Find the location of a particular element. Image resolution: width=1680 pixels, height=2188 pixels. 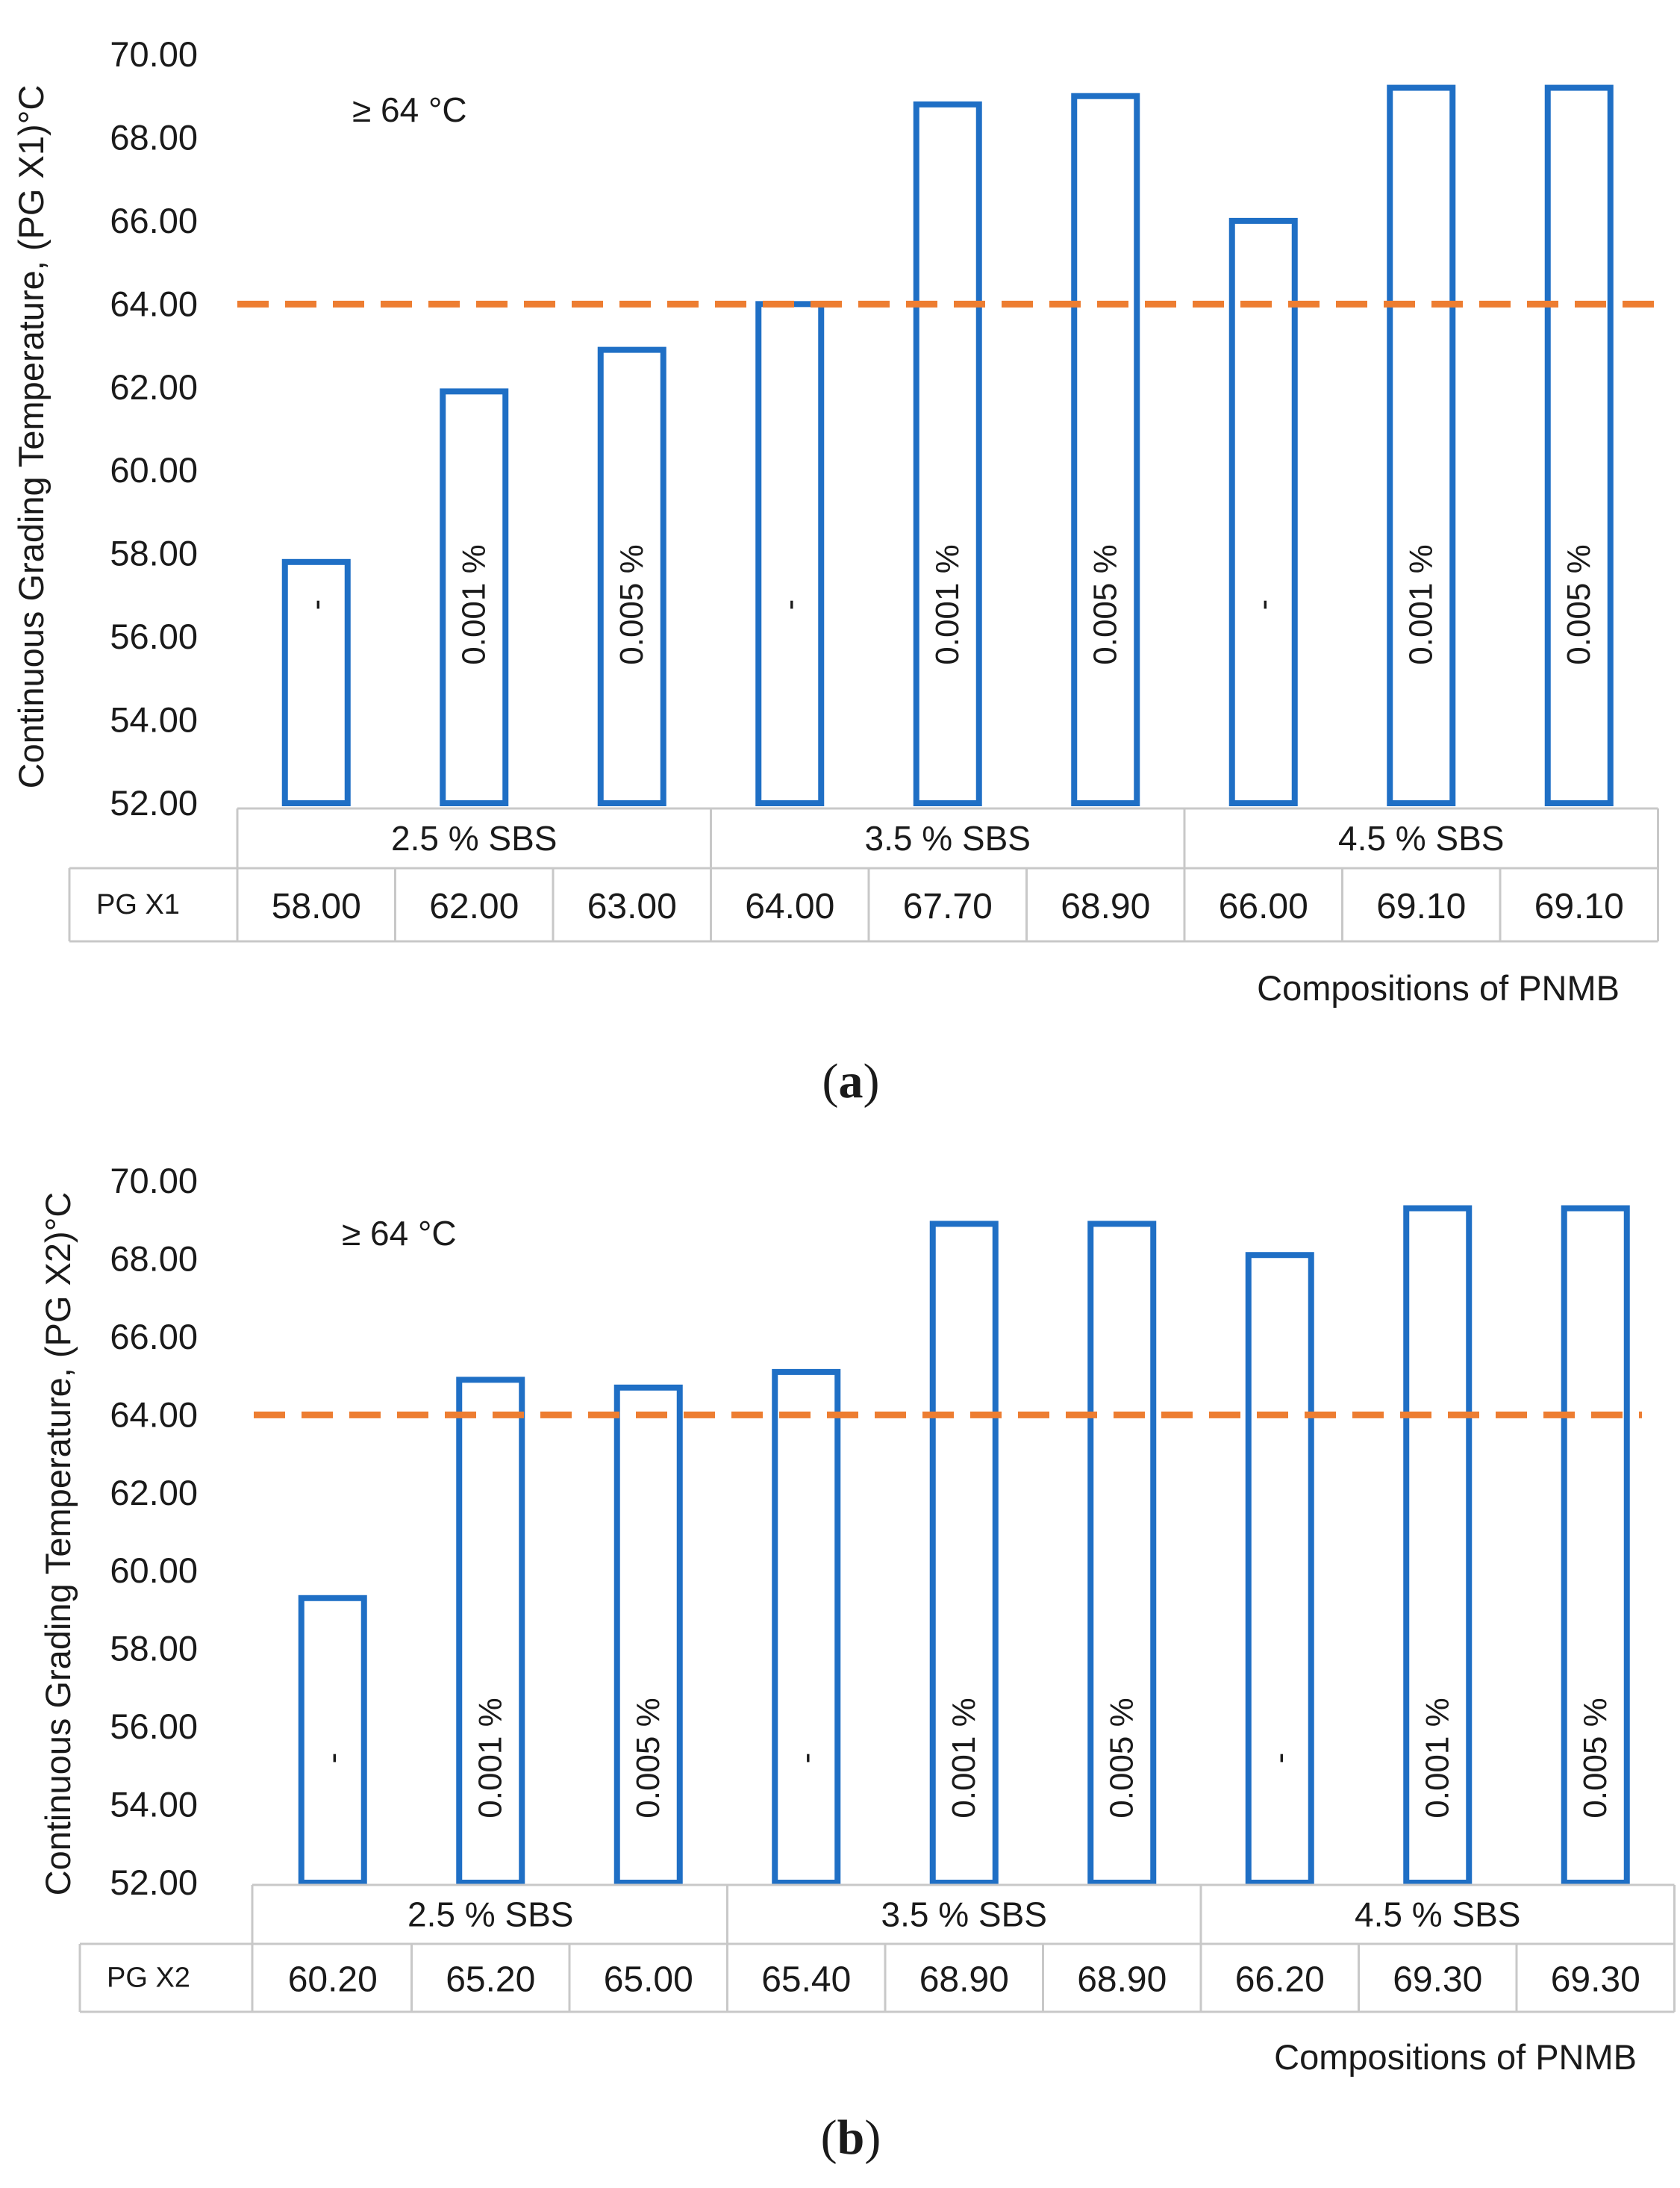

table-value: 65.40 is located at coordinates (806, 1980).